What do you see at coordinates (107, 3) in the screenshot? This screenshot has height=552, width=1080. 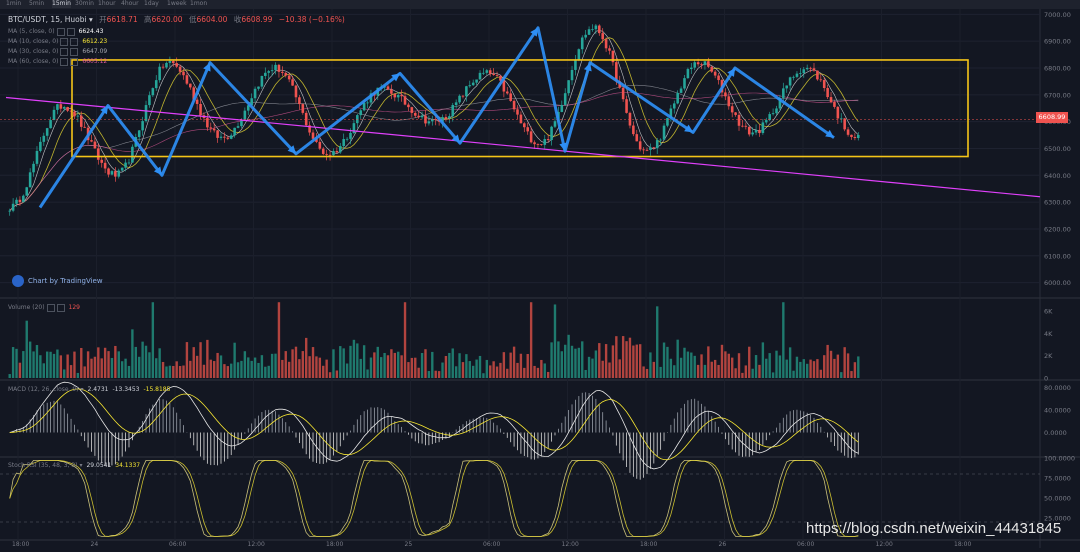 I see `interval-1hour: 1hour` at bounding box center [107, 3].